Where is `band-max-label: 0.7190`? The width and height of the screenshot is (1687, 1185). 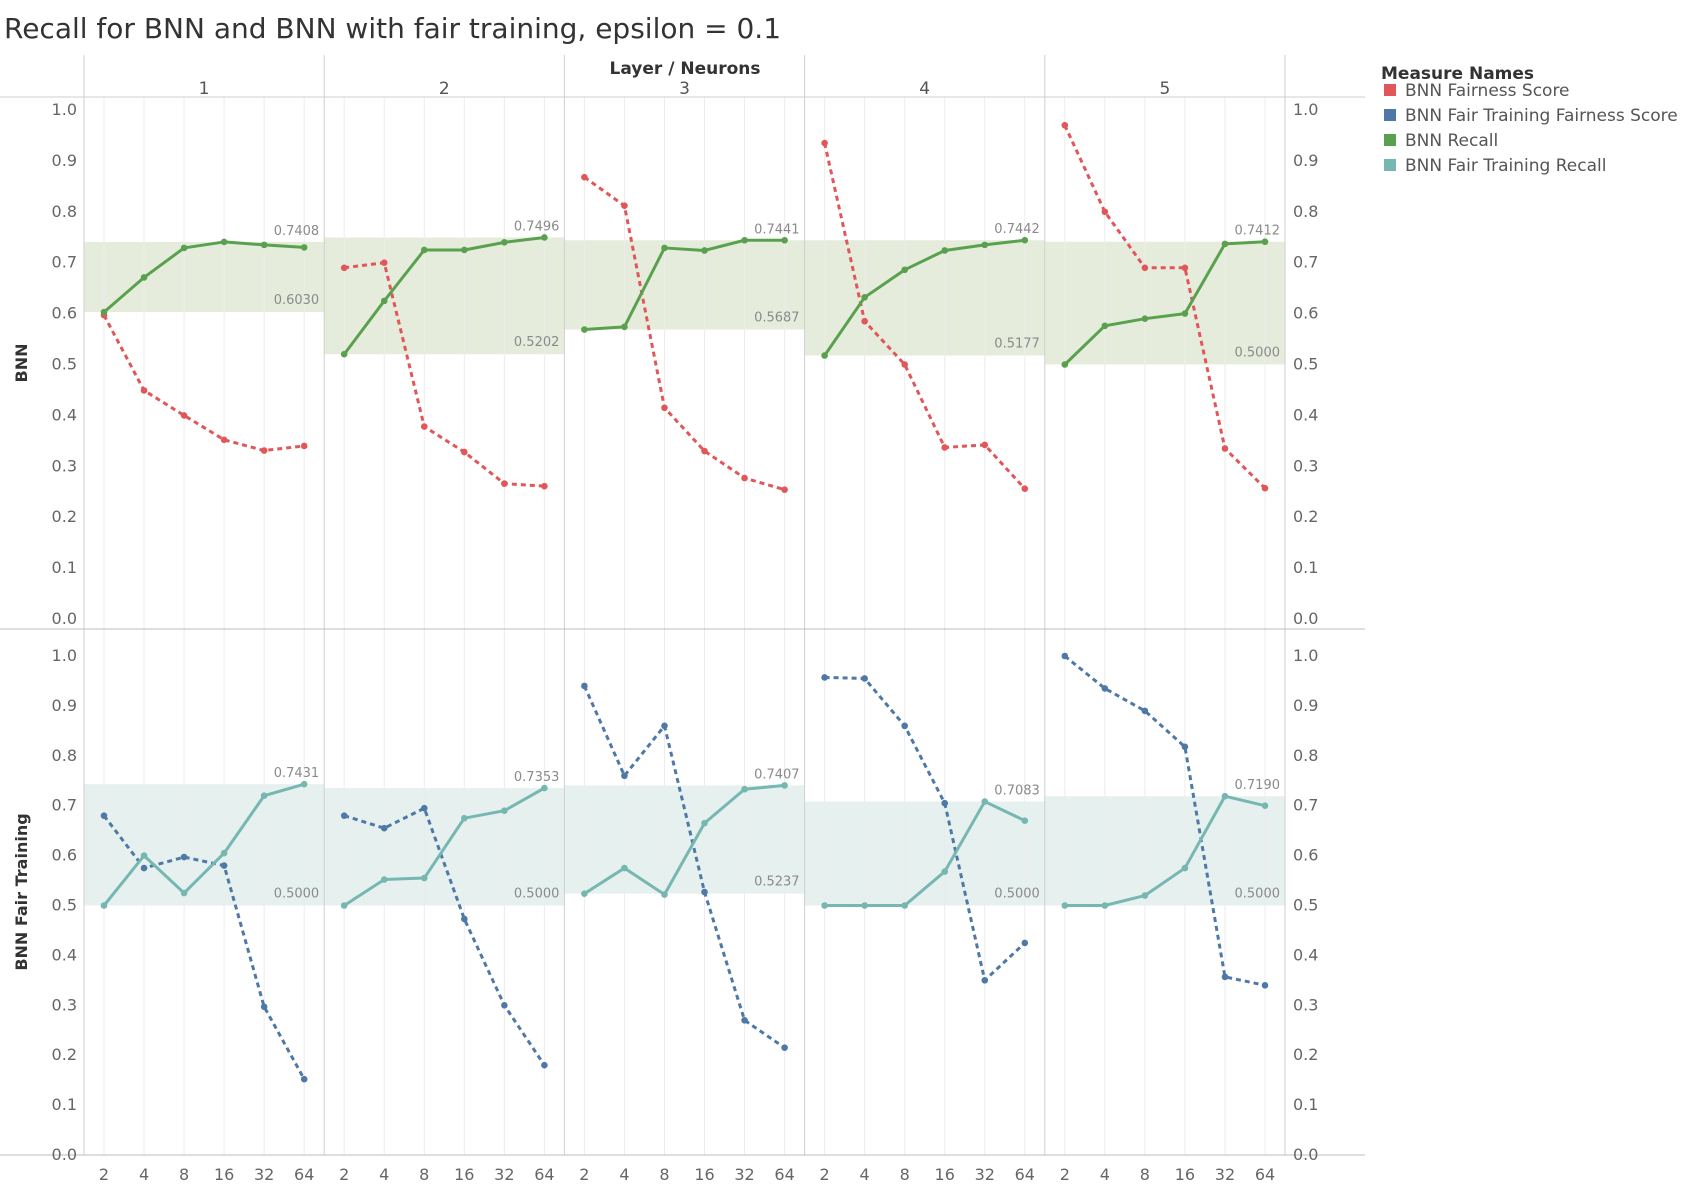
band-max-label: 0.7190 is located at coordinates (1258, 785).